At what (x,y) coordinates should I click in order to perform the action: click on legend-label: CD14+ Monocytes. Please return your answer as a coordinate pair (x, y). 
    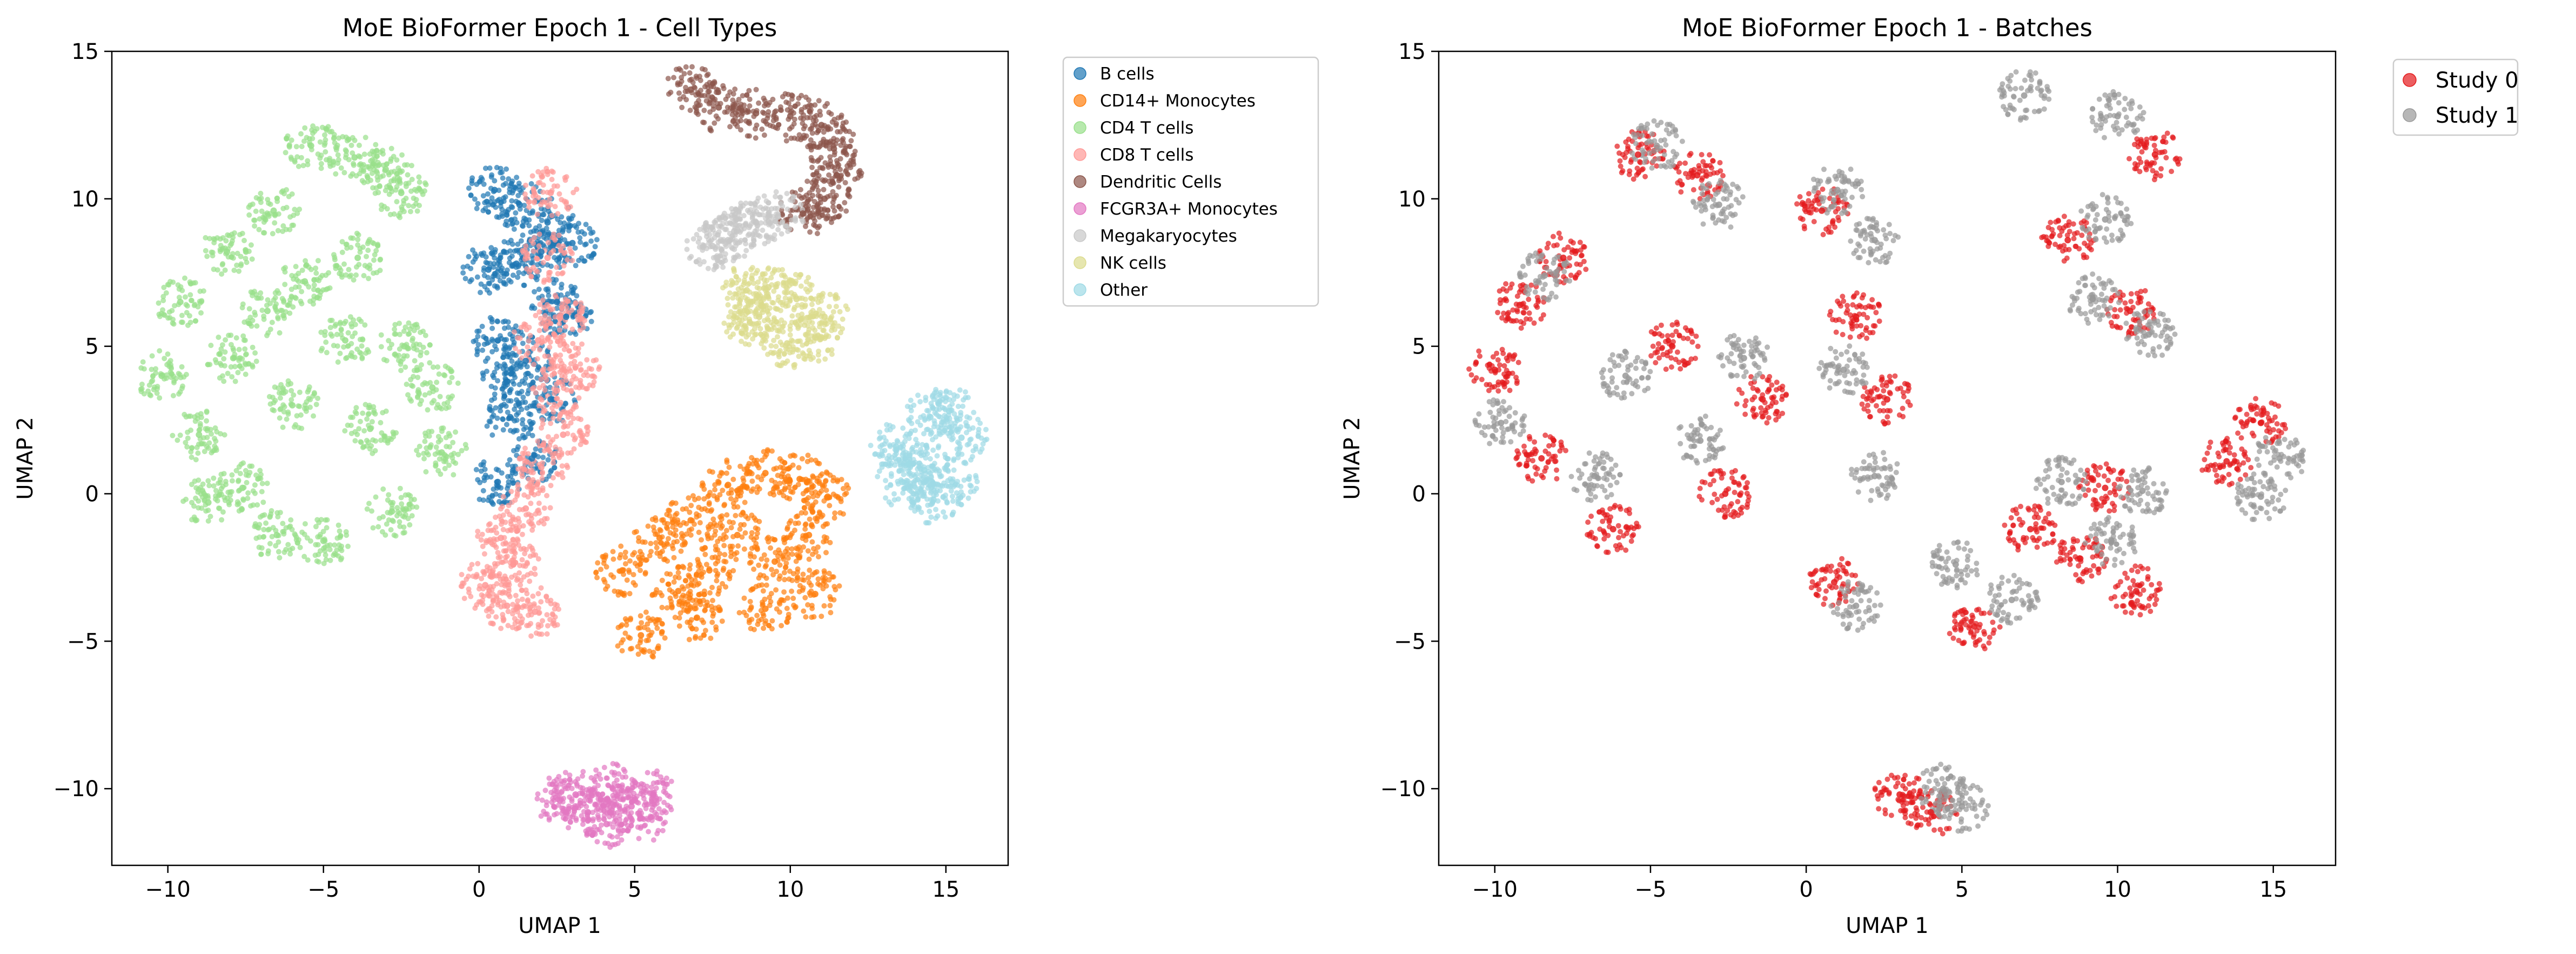
    Looking at the image, I should click on (1178, 101).